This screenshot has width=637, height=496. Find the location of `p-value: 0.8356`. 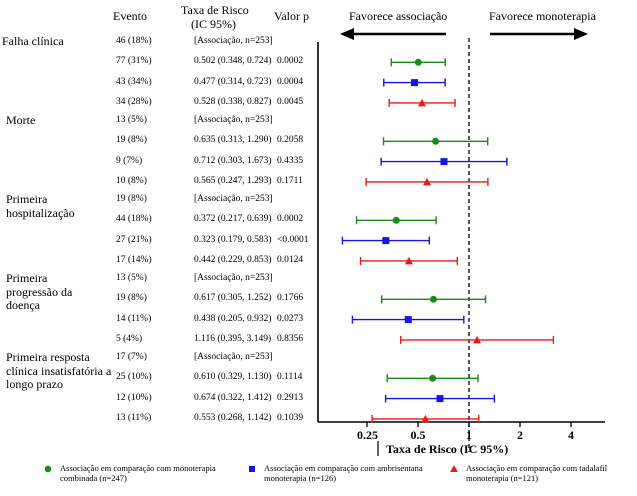

p-value: 0.8356 is located at coordinates (290, 338).